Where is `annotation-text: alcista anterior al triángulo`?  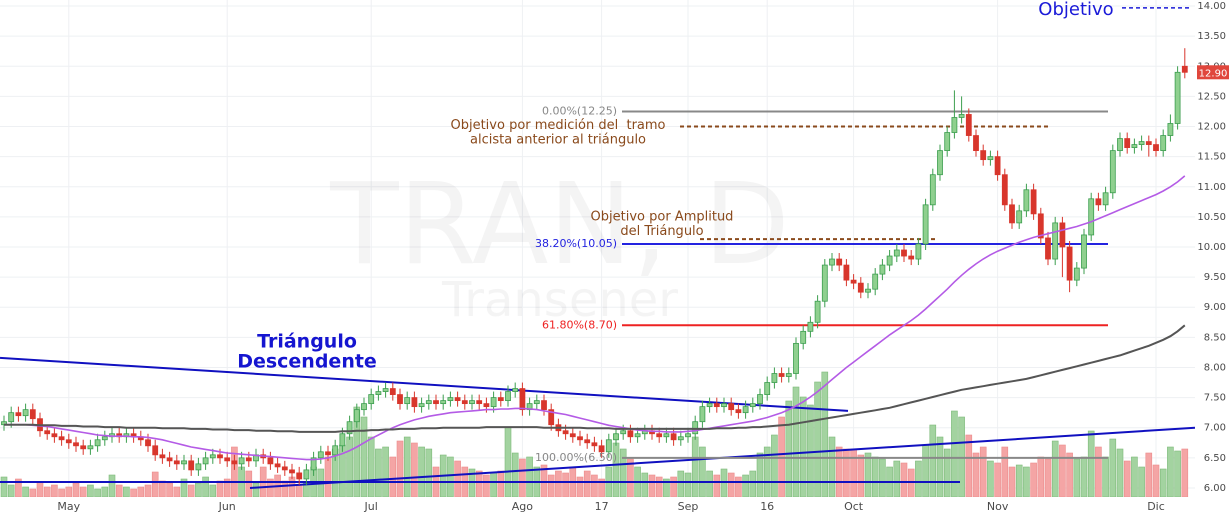
annotation-text: alcista anterior al triángulo is located at coordinates (558, 140).